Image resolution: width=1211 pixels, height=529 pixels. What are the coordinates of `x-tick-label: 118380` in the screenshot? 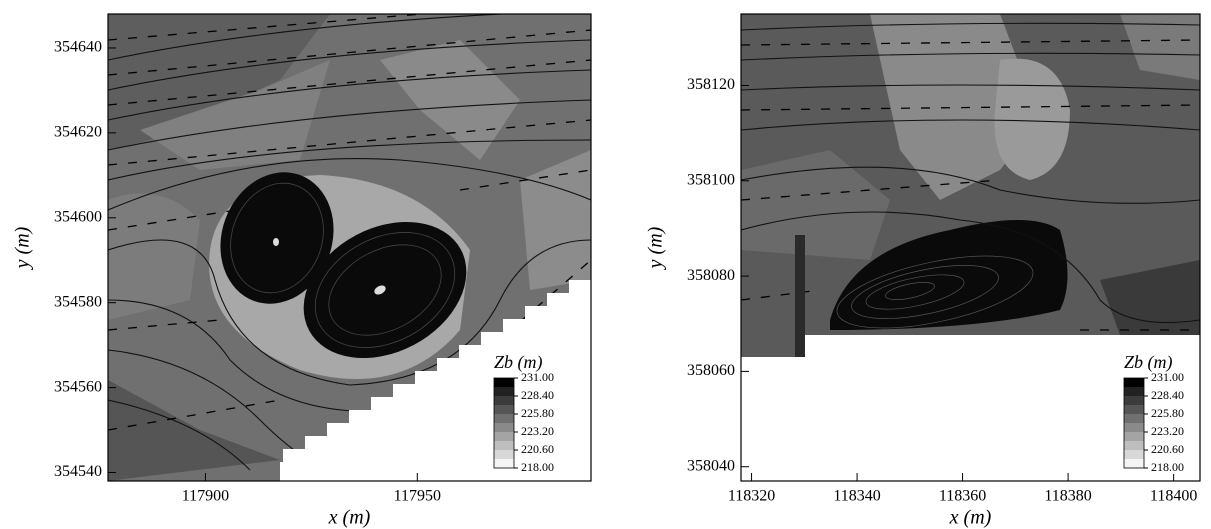 It's located at (1067, 496).